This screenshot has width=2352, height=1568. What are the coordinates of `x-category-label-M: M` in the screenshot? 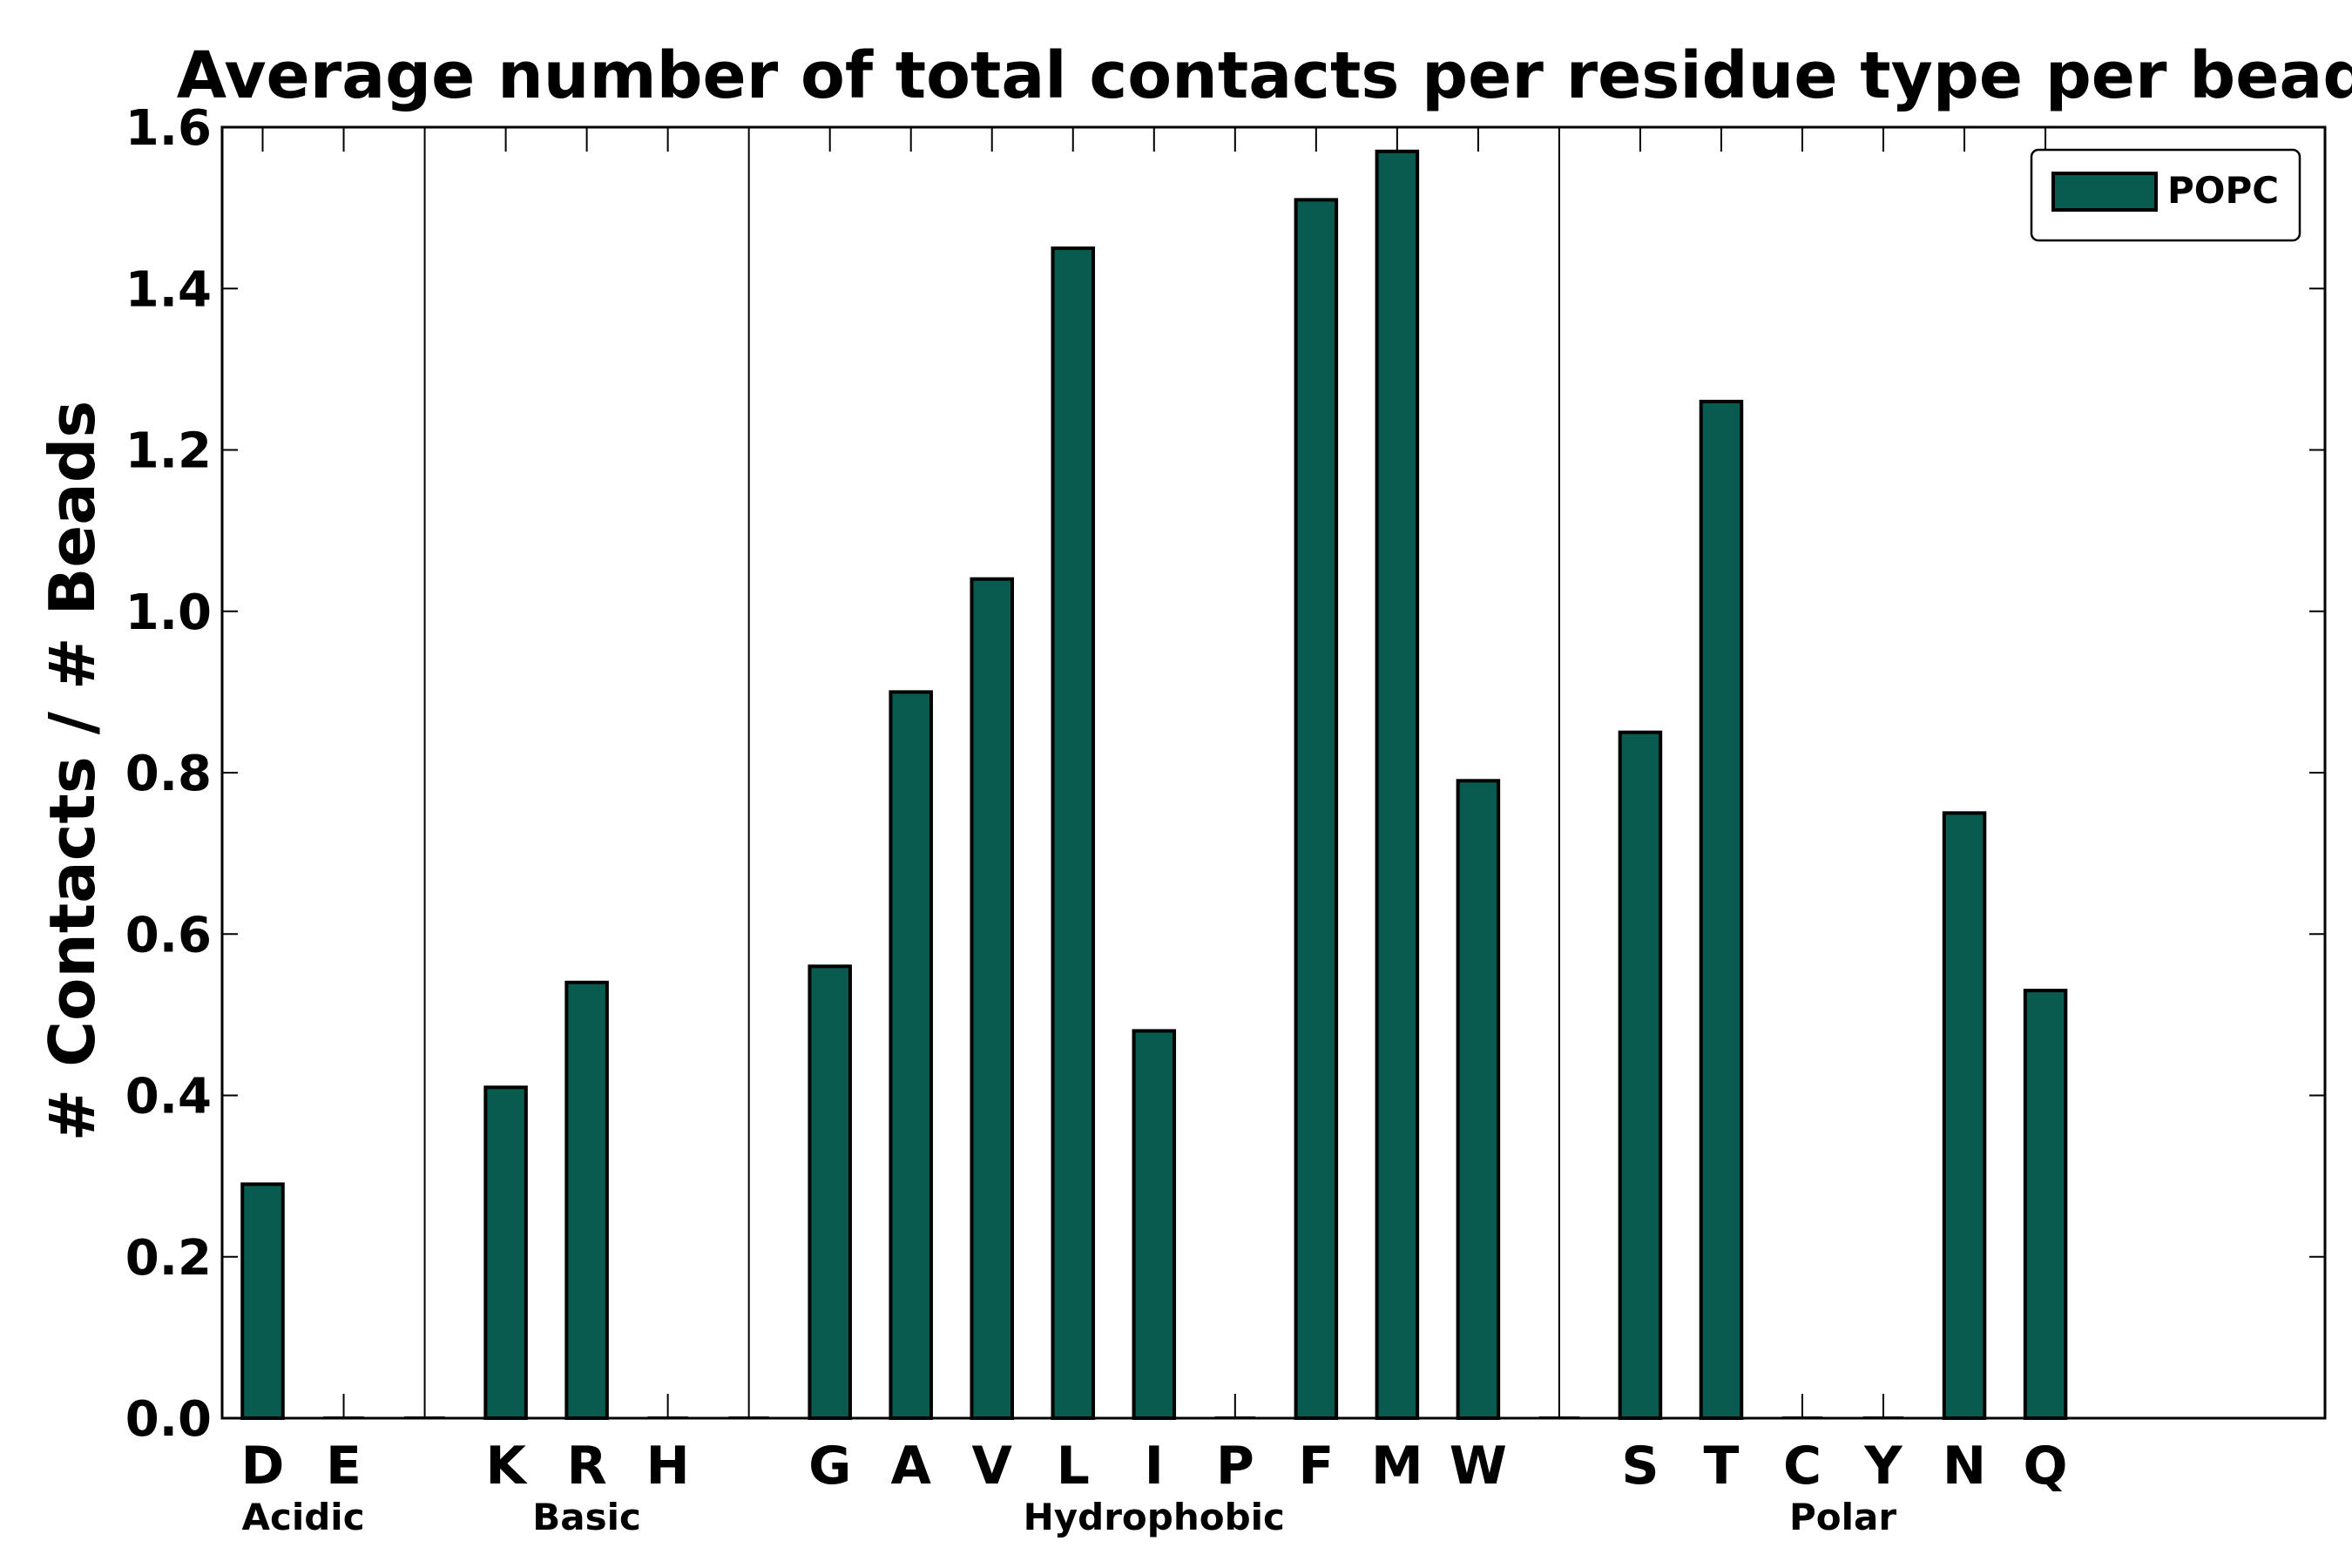 It's located at (1397, 1467).